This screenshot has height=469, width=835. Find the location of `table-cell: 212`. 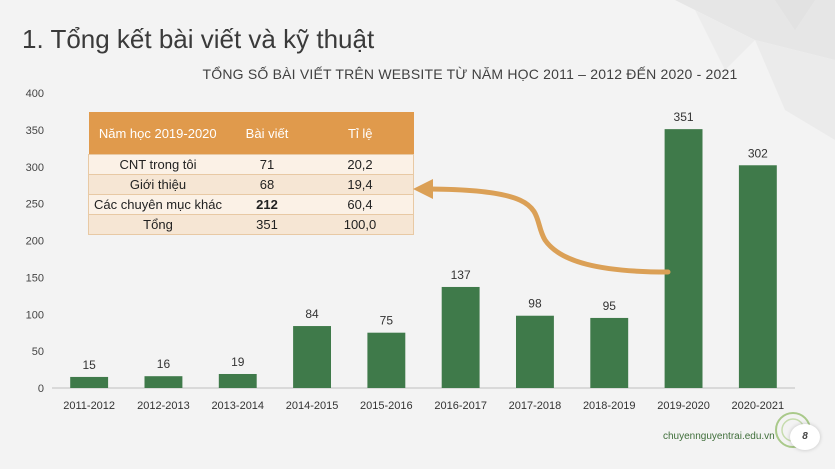

table-cell: 212 is located at coordinates (267, 204).